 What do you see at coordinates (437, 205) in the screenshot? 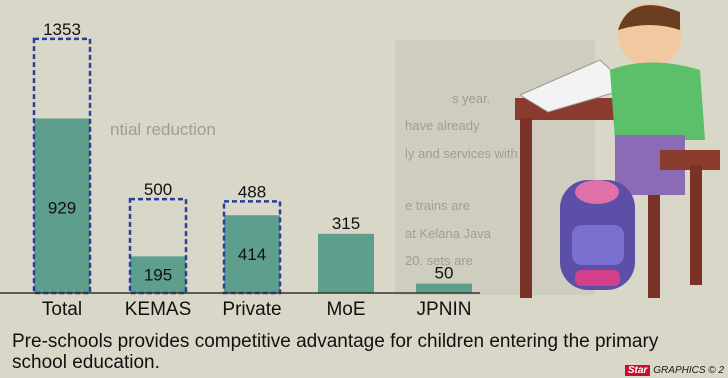
I see `background-text-line: e trains are` at bounding box center [437, 205].